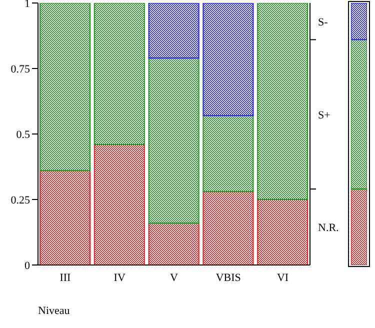 This screenshot has width=375, height=328. Describe the element at coordinates (282, 278) in the screenshot. I see `x-tick-label: VI` at that location.